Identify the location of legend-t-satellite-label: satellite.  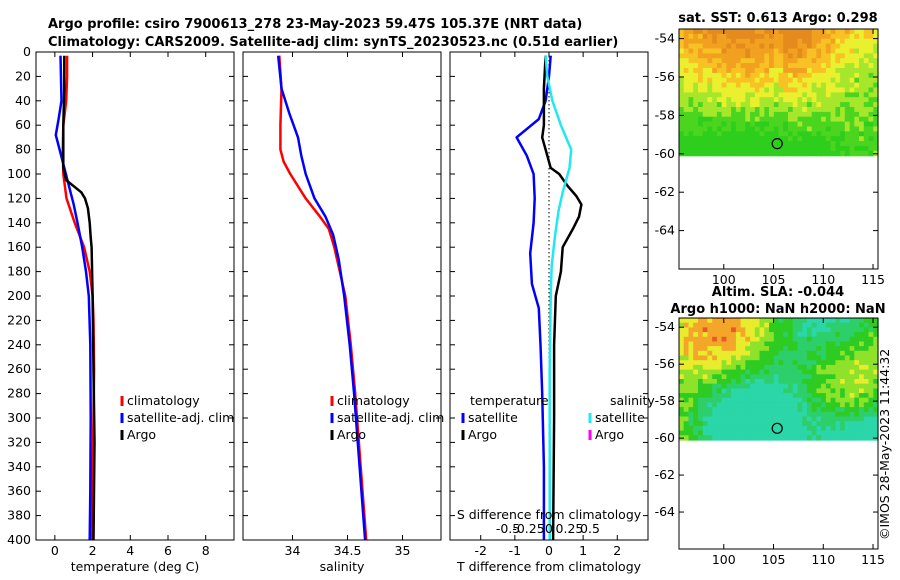
(493, 417).